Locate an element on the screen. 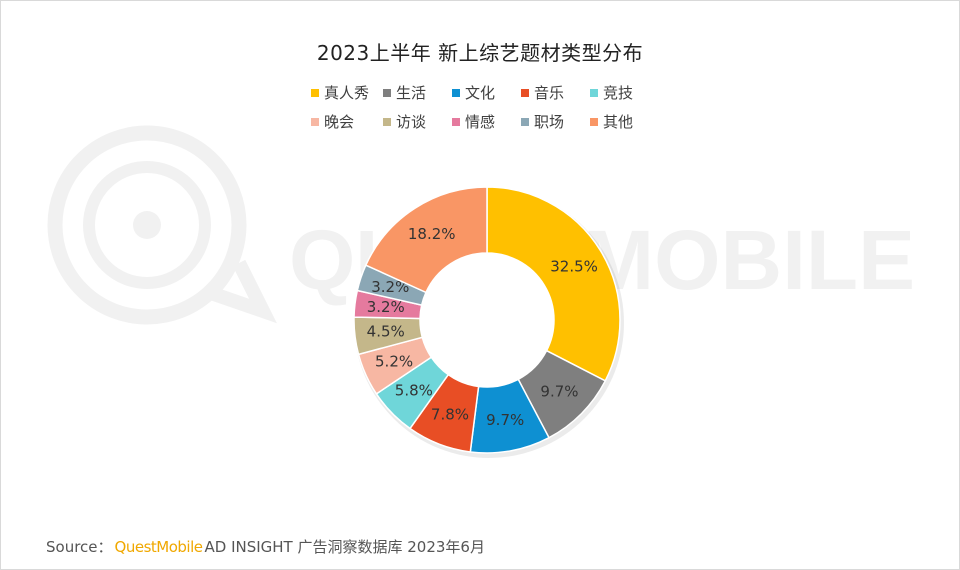 This screenshot has width=960, height=570. legend-label: 生活 is located at coordinates (411, 93).